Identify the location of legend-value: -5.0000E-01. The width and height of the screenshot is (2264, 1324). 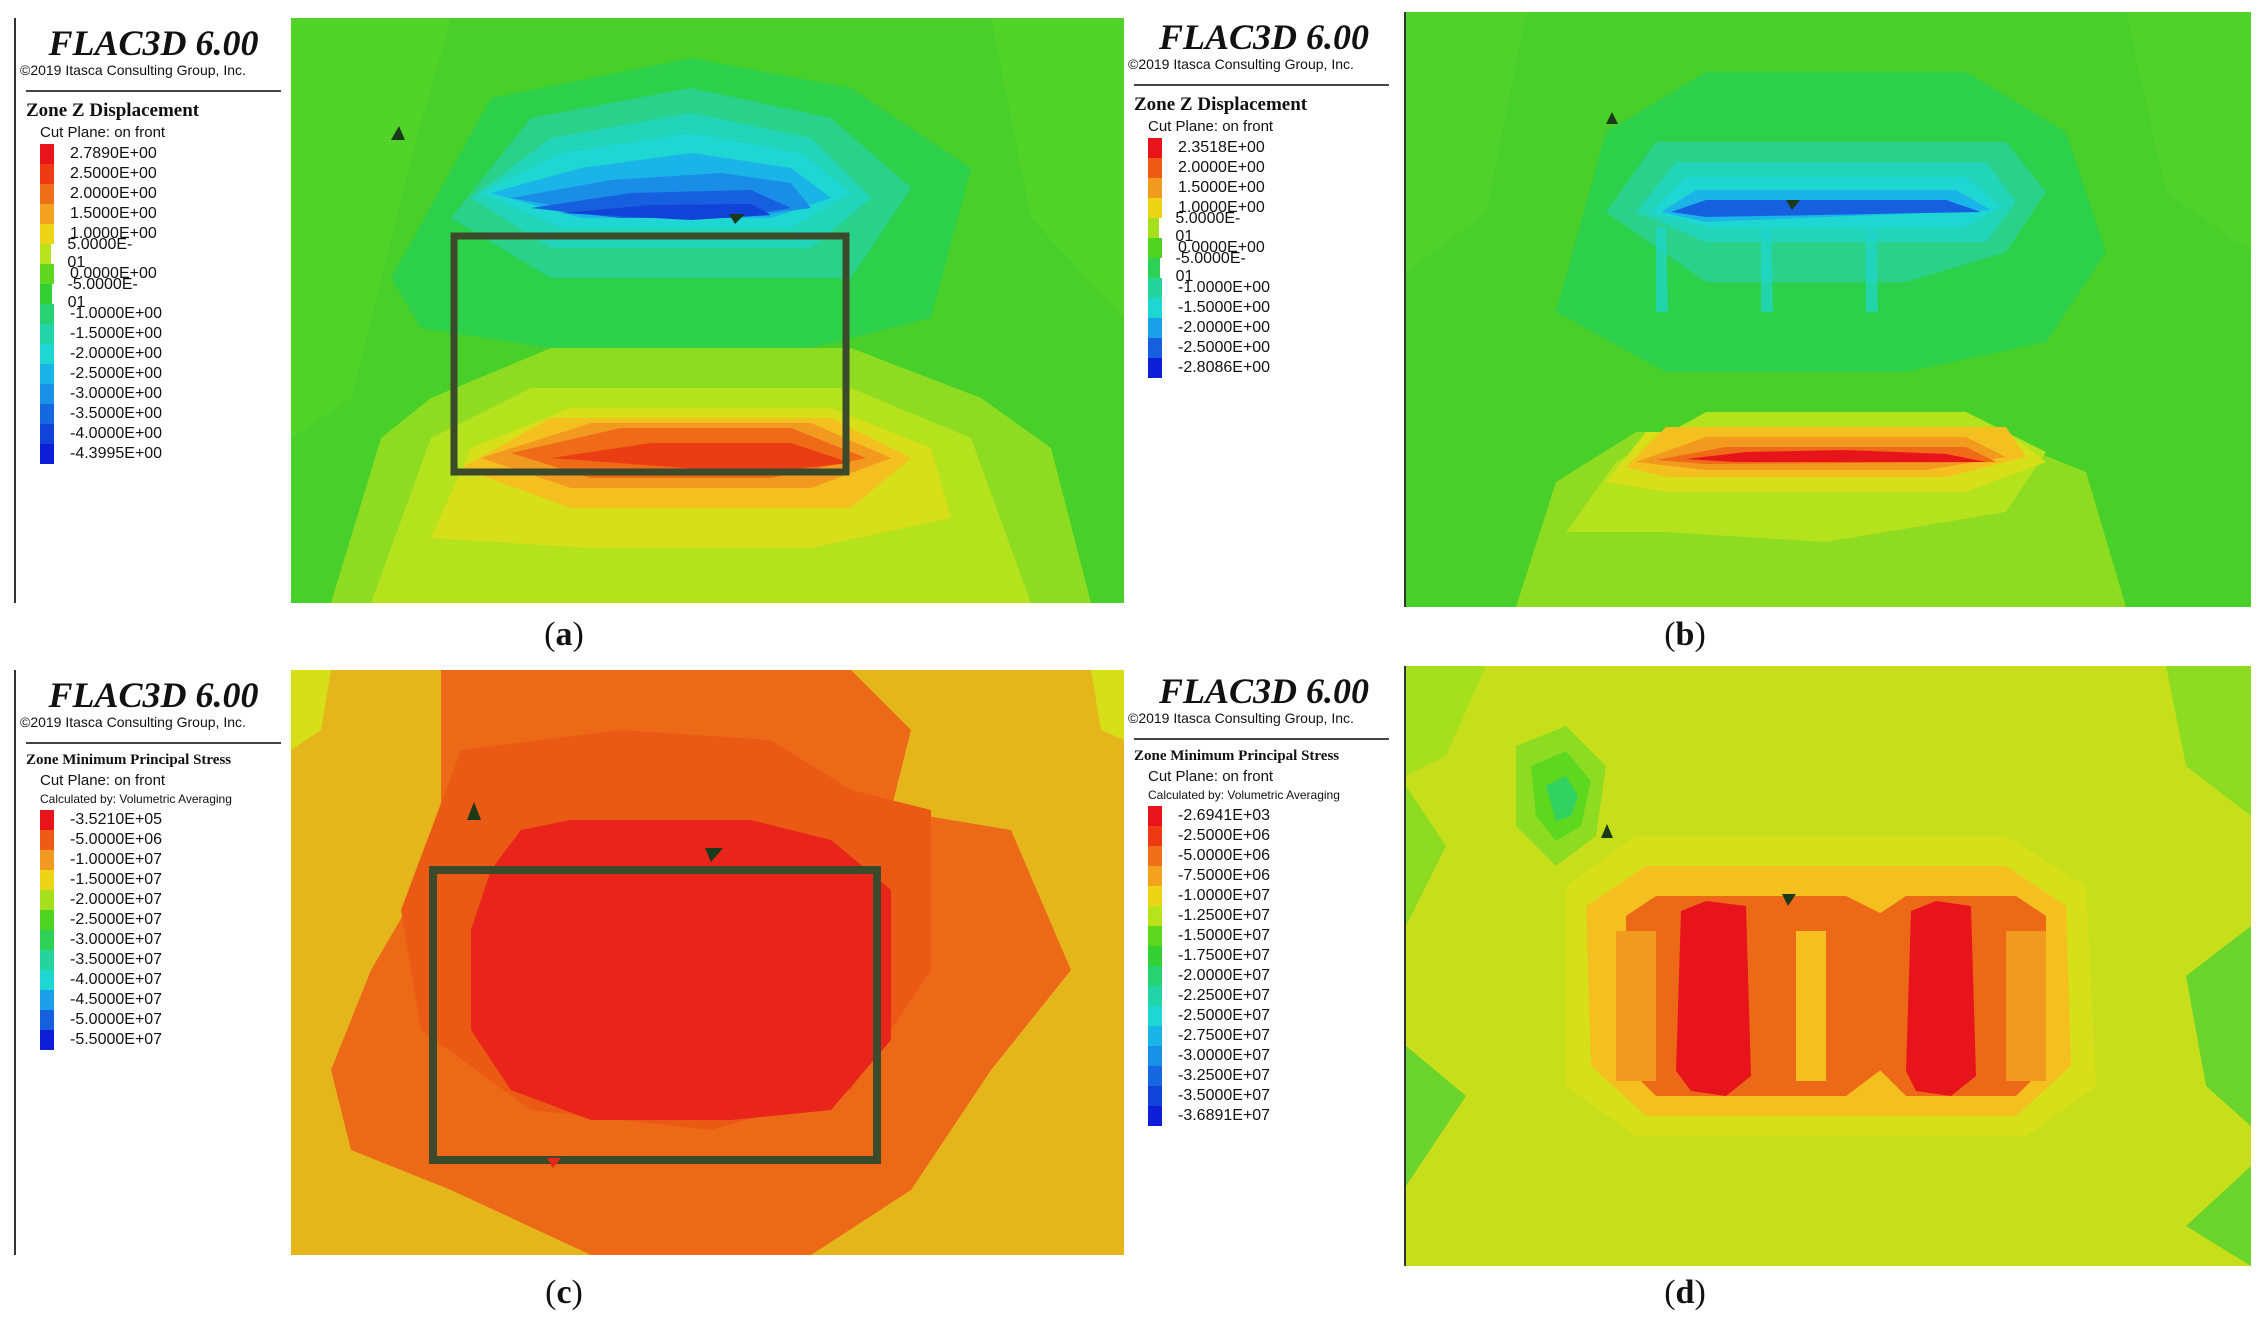
(102, 293).